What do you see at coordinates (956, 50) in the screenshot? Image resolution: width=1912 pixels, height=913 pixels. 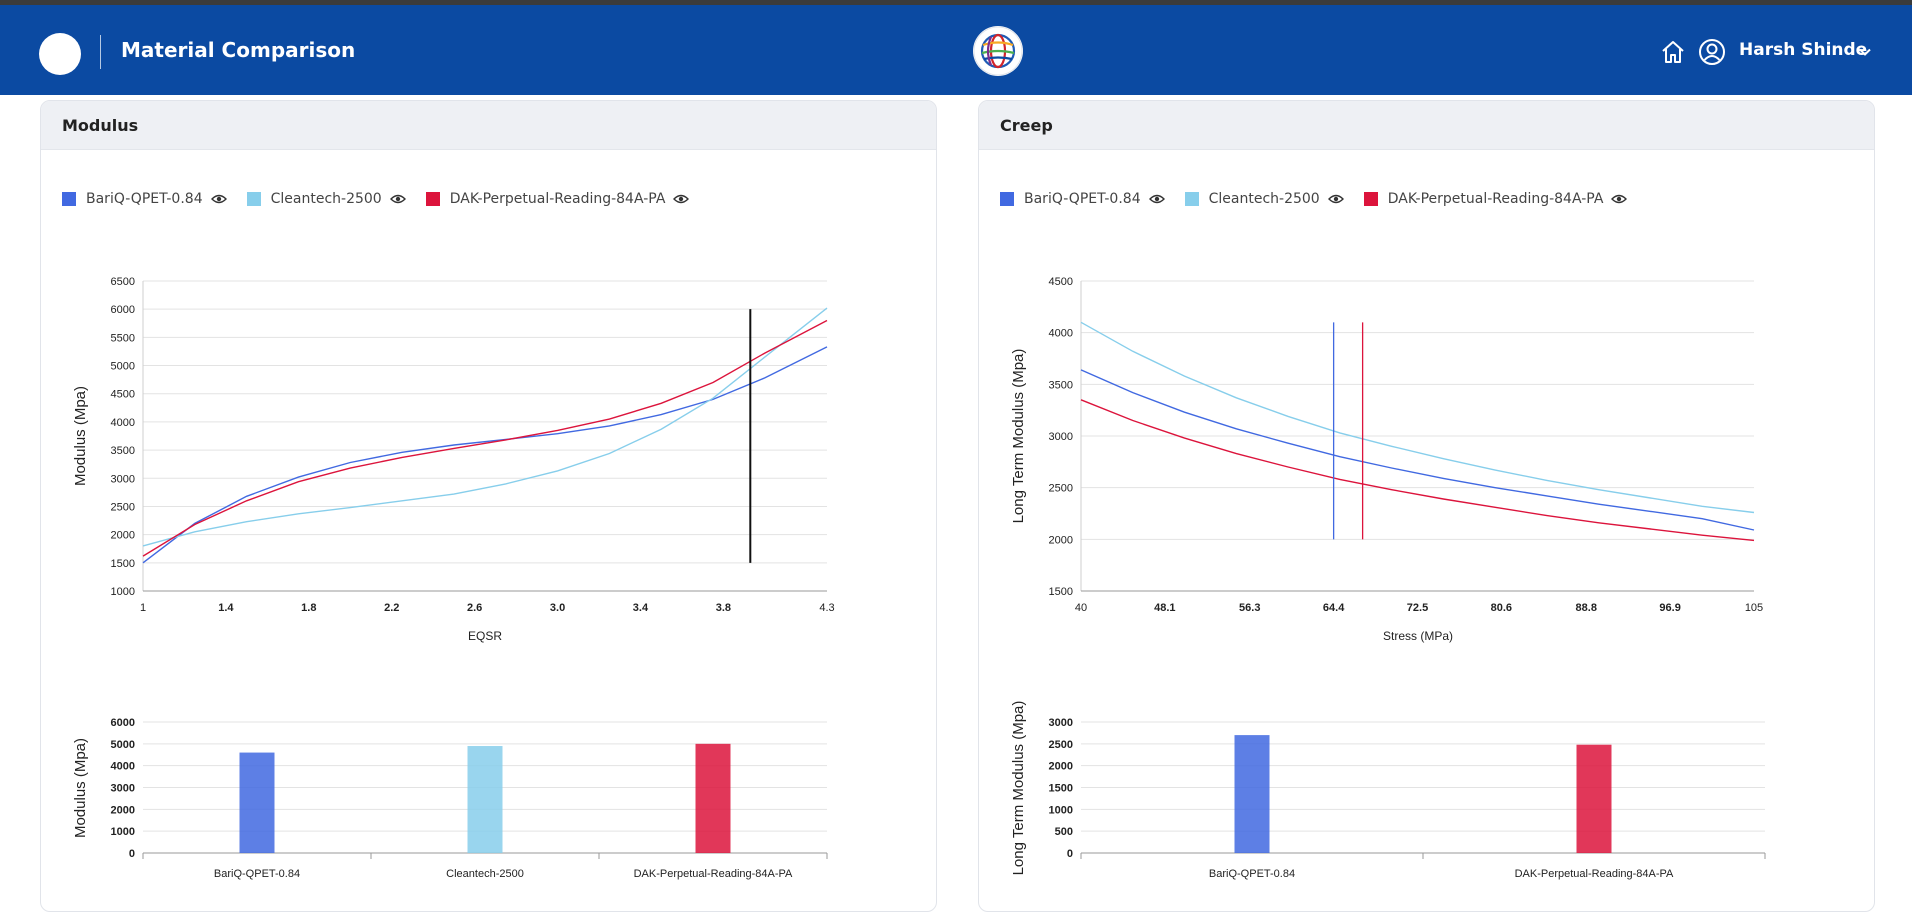 I see `app-header: Material Comparison Harsh Shinde` at bounding box center [956, 50].